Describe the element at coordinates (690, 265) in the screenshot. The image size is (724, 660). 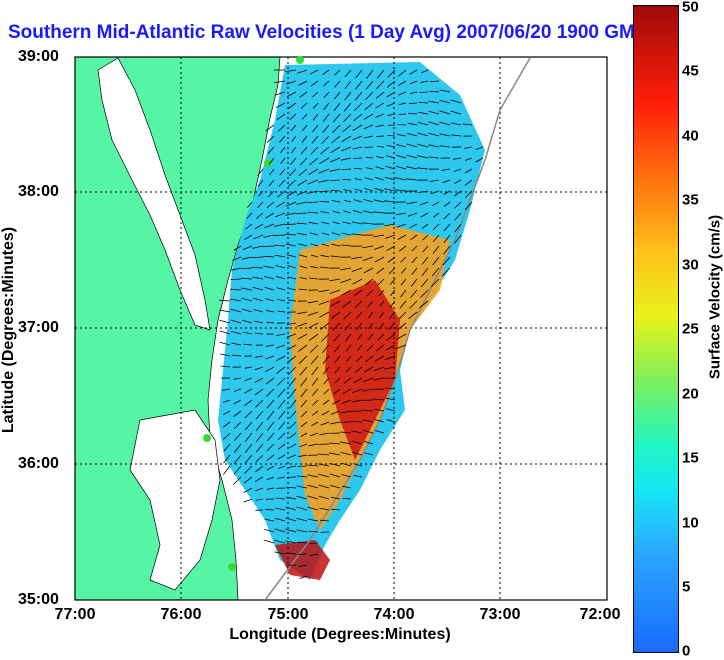
I see `colorbar-tick: 30` at that location.